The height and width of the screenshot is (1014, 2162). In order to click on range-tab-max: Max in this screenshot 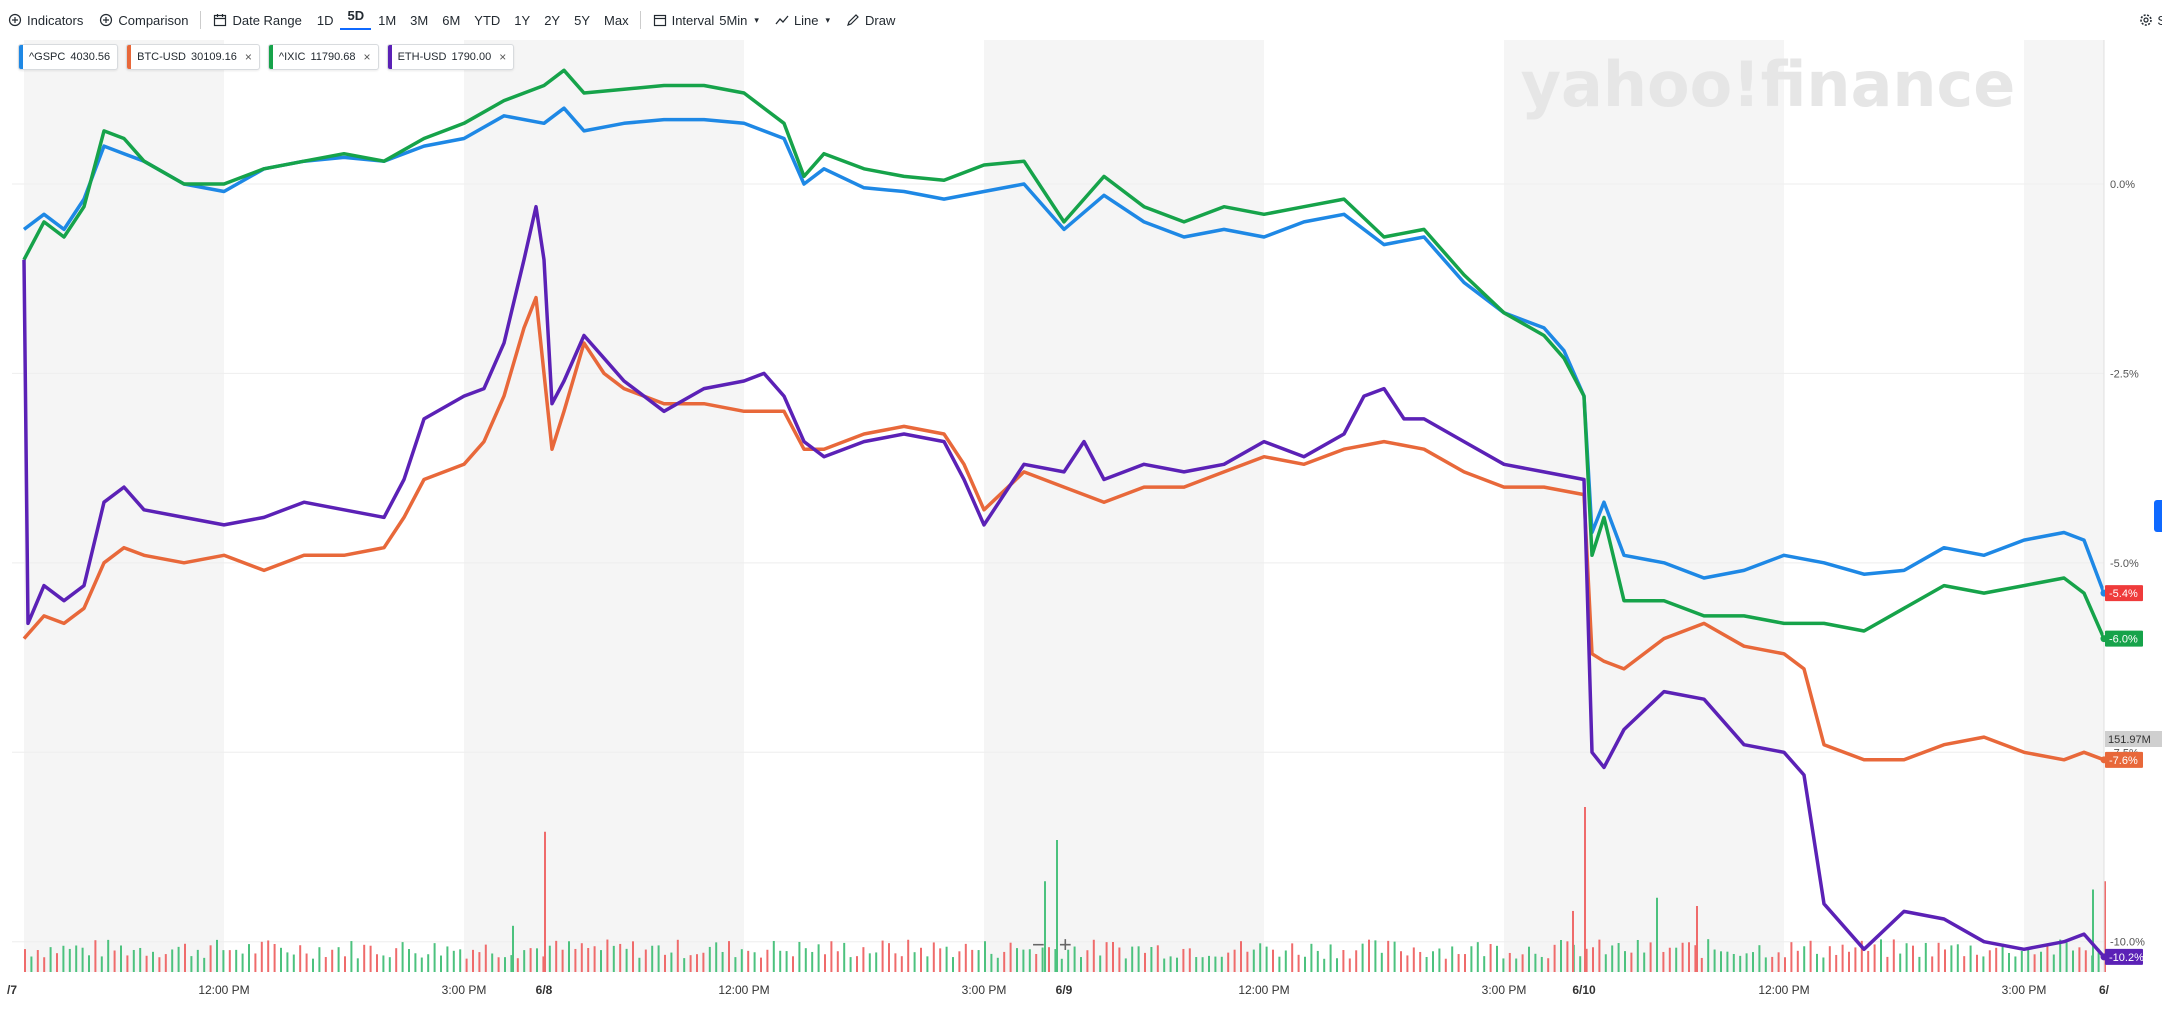, I will do `click(616, 20)`.